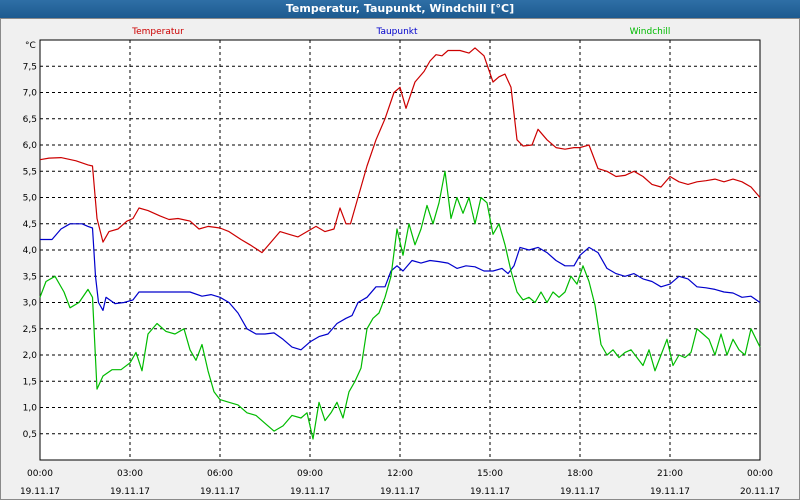  I want to click on y-tick-label: 4,0, so click(30, 251).